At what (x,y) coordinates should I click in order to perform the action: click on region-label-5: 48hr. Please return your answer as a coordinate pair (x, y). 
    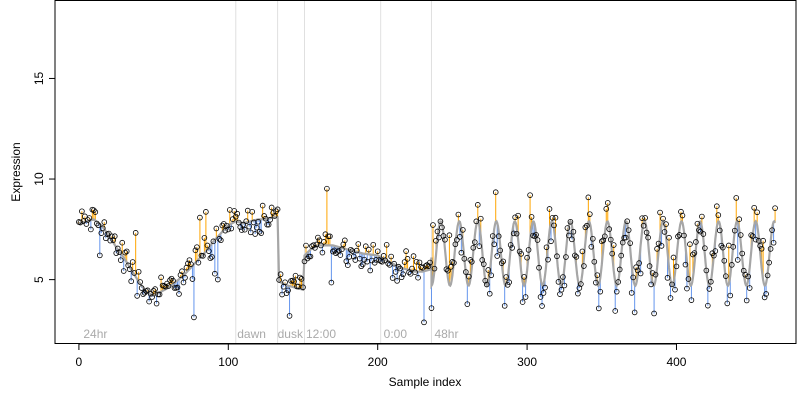
    Looking at the image, I should click on (446, 334).